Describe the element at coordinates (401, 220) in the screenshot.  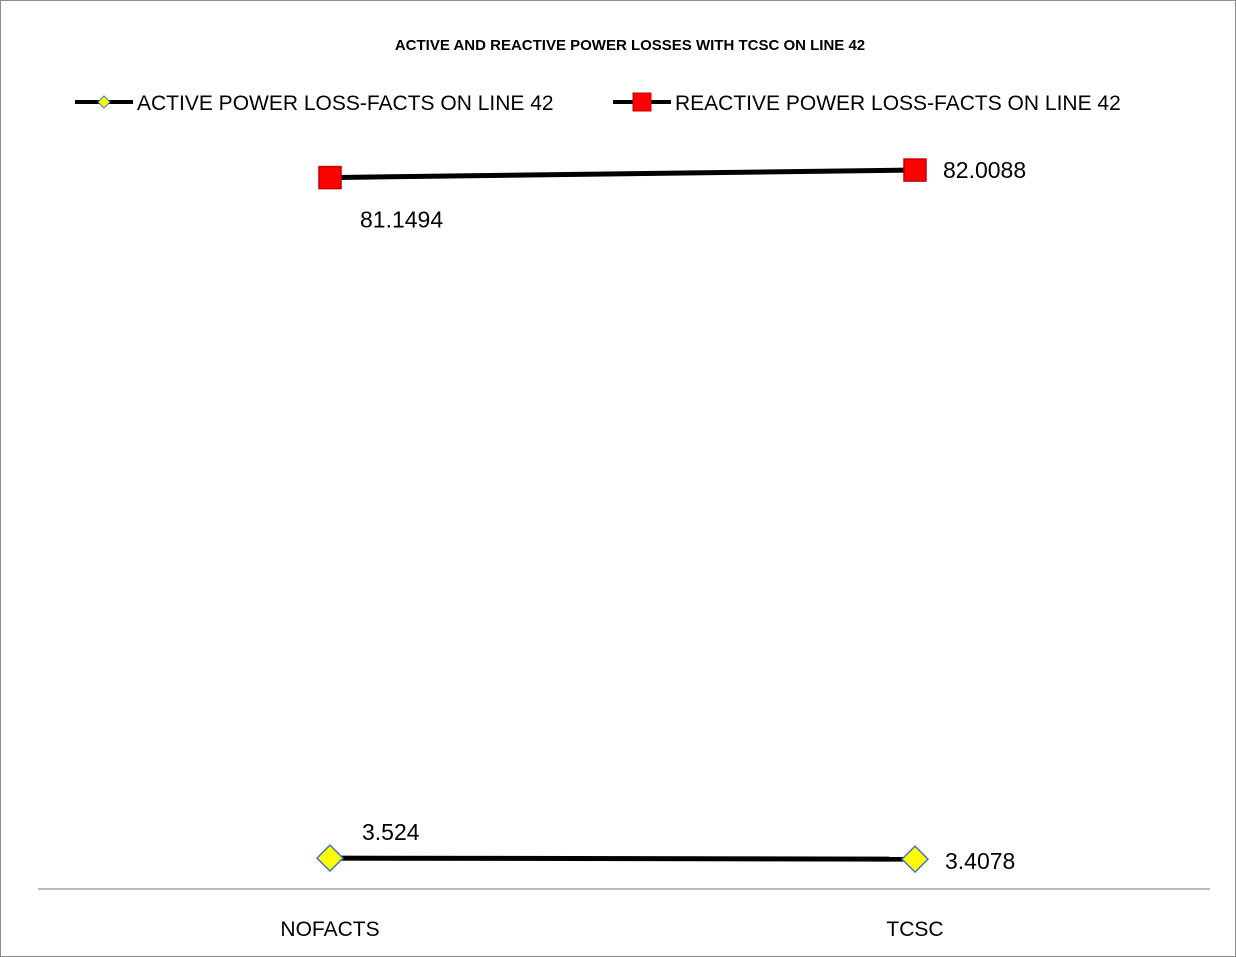
I see `data-label-series1-nofacts: 81.1494` at that location.